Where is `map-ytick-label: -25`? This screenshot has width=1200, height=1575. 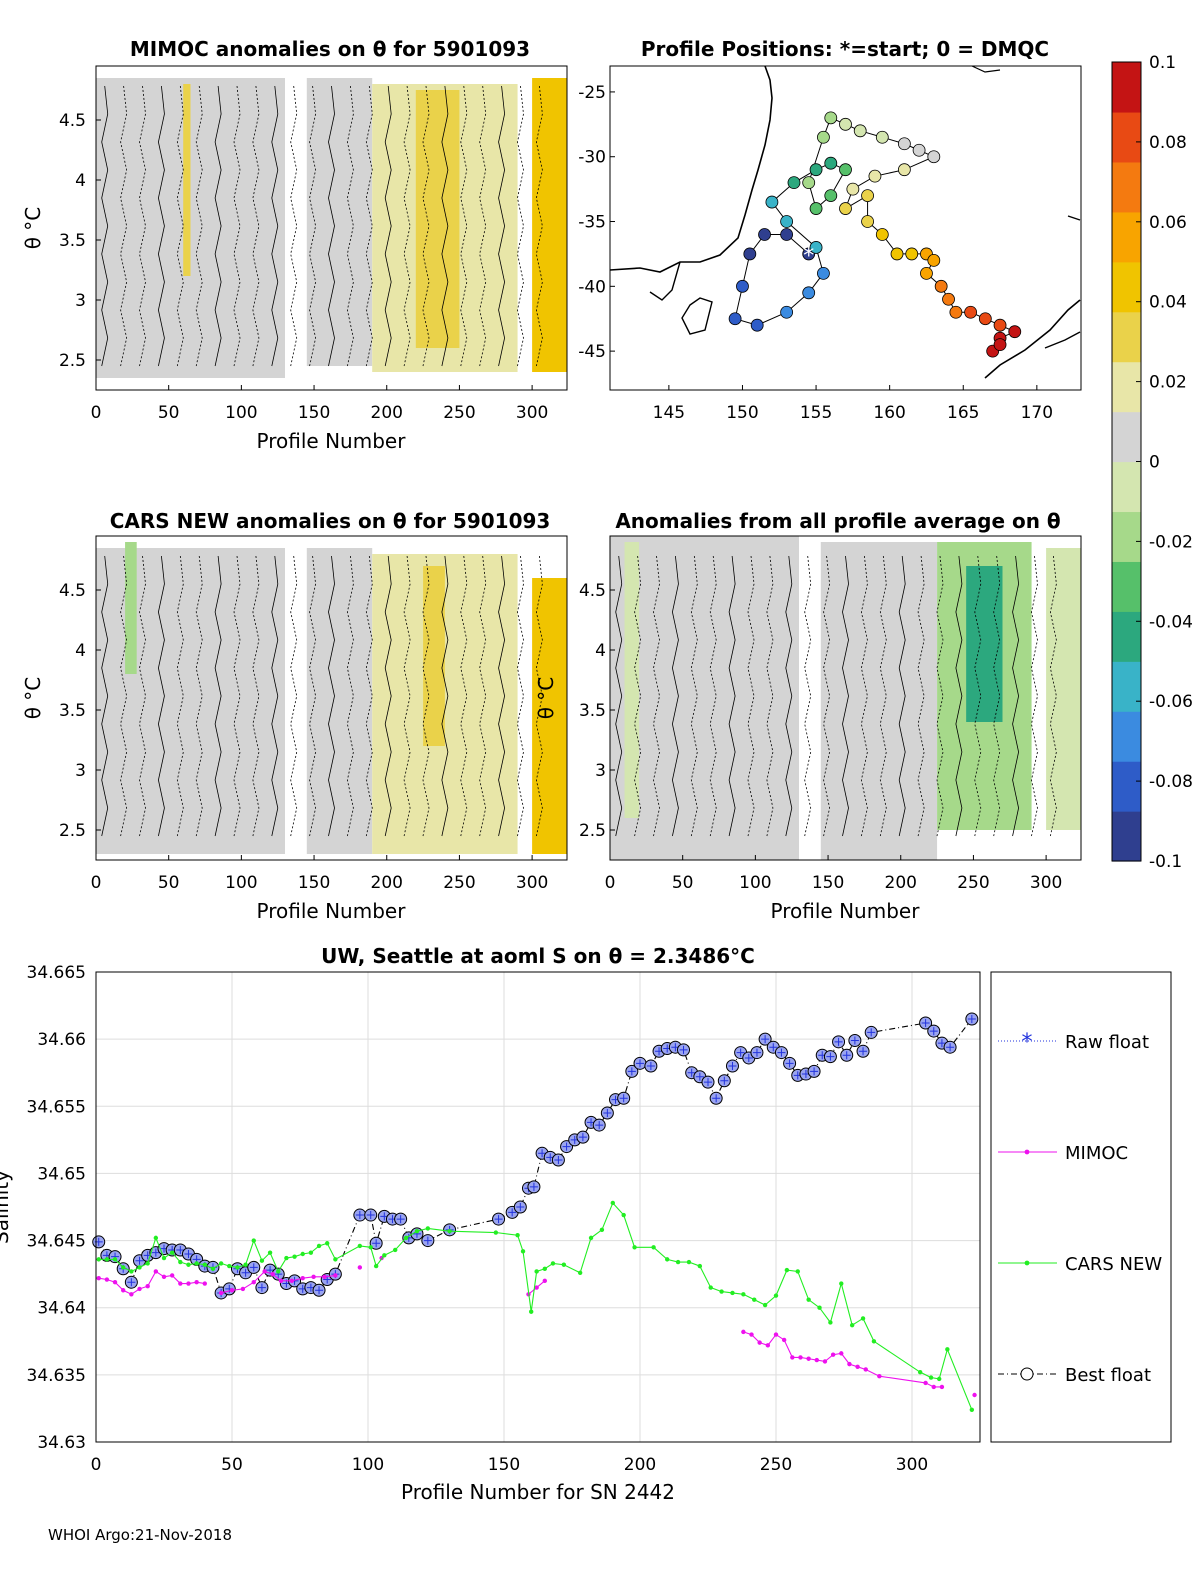 map-ytick-label: -25 is located at coordinates (592, 93).